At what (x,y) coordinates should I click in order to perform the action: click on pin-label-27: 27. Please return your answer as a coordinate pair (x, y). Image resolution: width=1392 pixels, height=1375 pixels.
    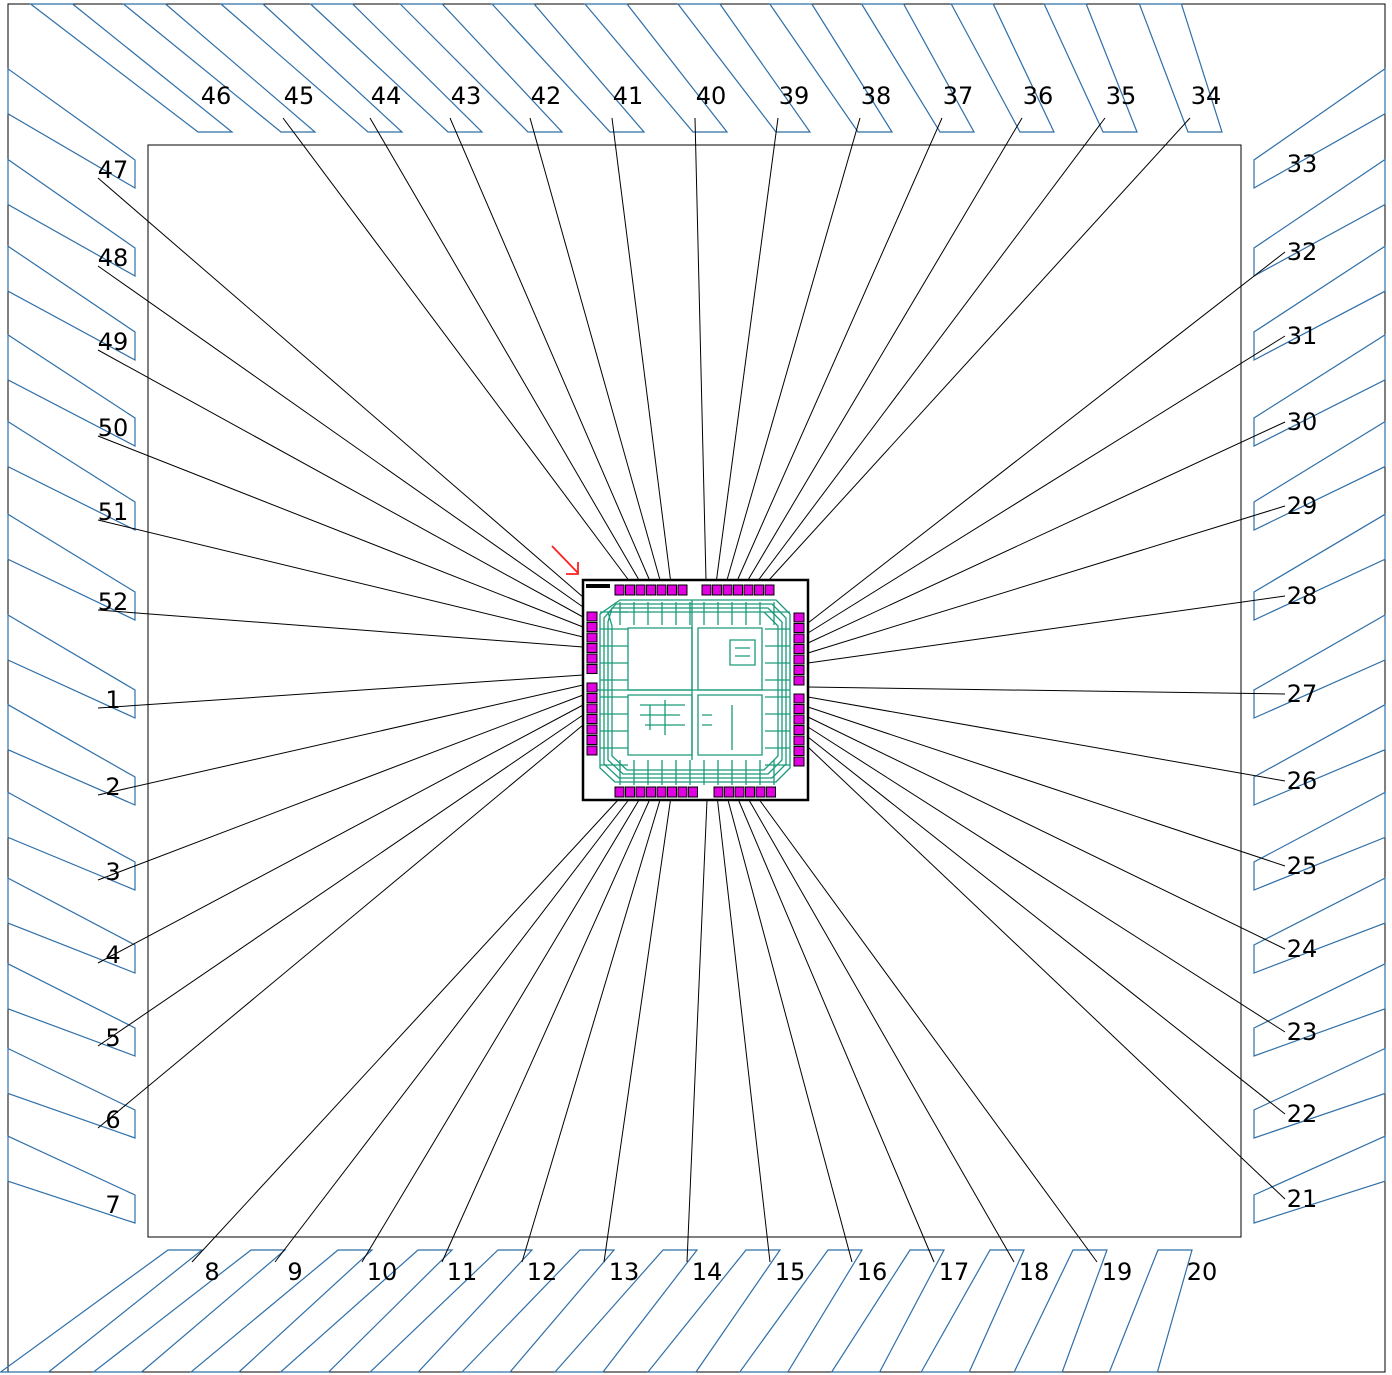
    Looking at the image, I should click on (1302, 694).